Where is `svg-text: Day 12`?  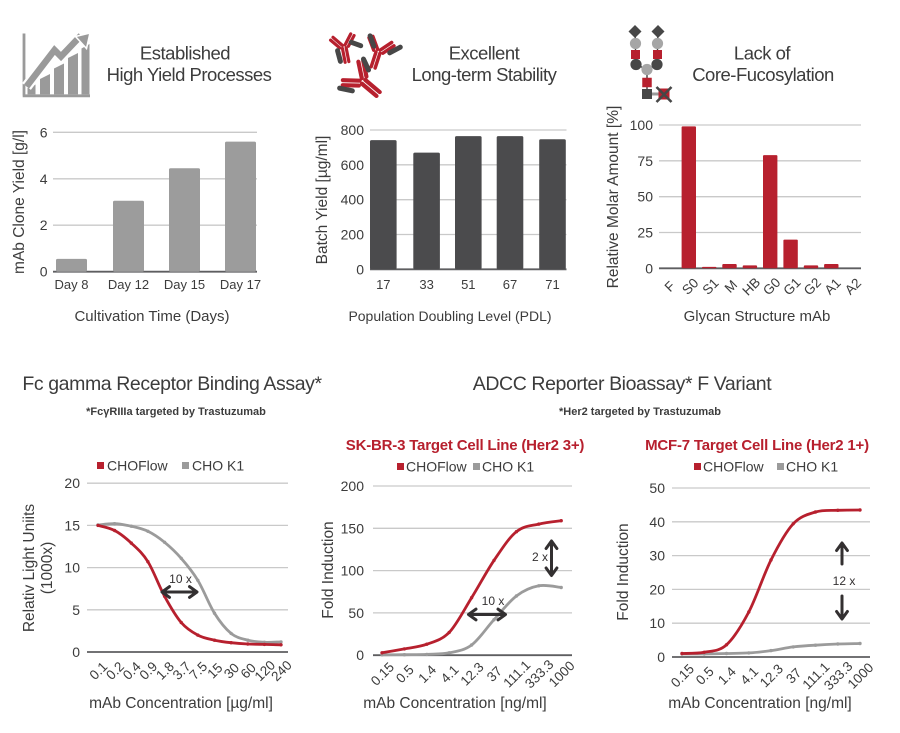
svg-text: Day 12 is located at coordinates (128, 284).